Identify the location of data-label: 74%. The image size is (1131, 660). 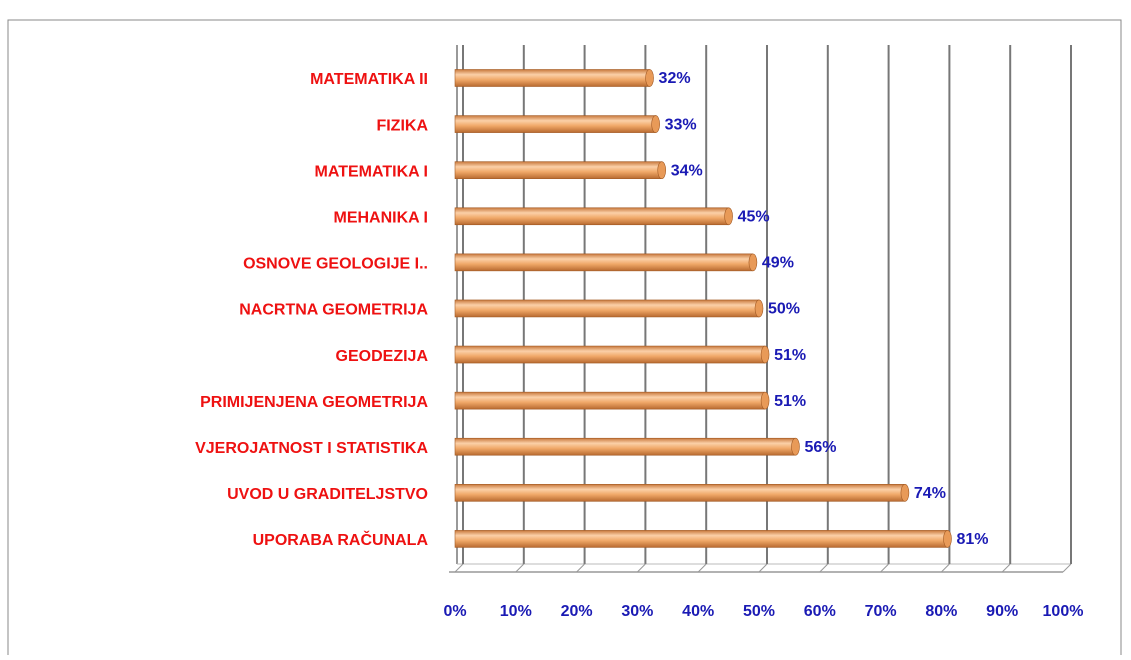
(930, 493).